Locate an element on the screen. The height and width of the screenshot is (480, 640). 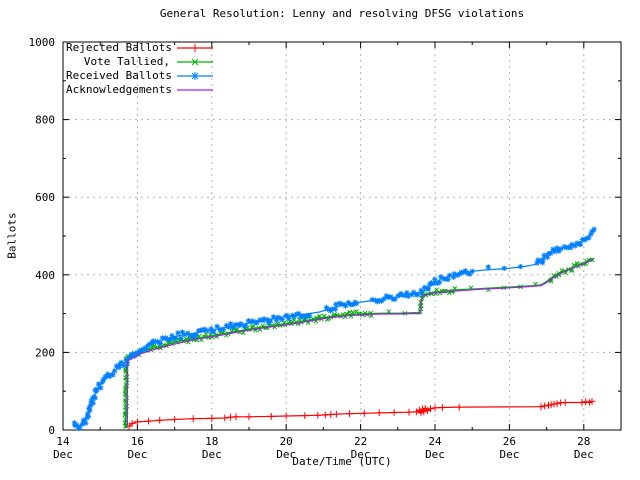
svg-text: 24 is located at coordinates (435, 441).